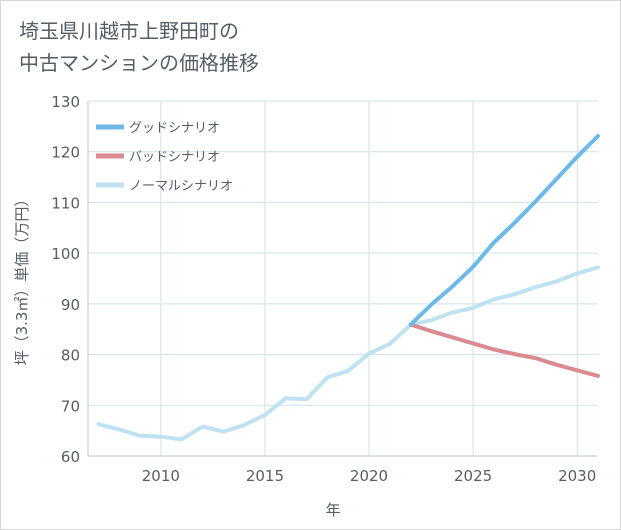 The width and height of the screenshot is (621, 530). I want to click on y-tick-label: 80, so click(70, 356).